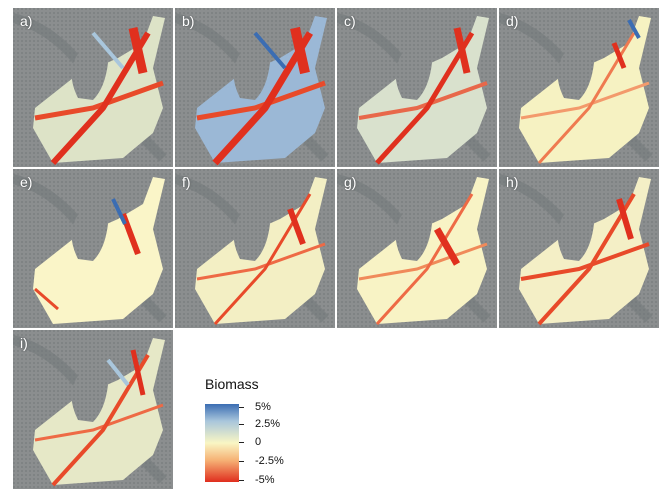 This screenshot has width=661, height=492. What do you see at coordinates (265, 432) in the screenshot?
I see `biomass-legend: Biomass 5% 2.5% 0 -2.5% -5%` at bounding box center [265, 432].